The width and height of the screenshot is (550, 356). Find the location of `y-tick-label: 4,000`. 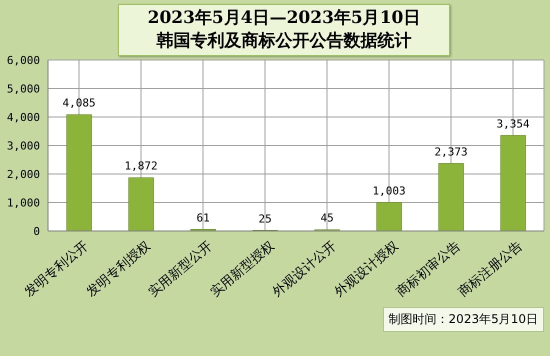

y-tick-label: 4,000 is located at coordinates (23, 117).